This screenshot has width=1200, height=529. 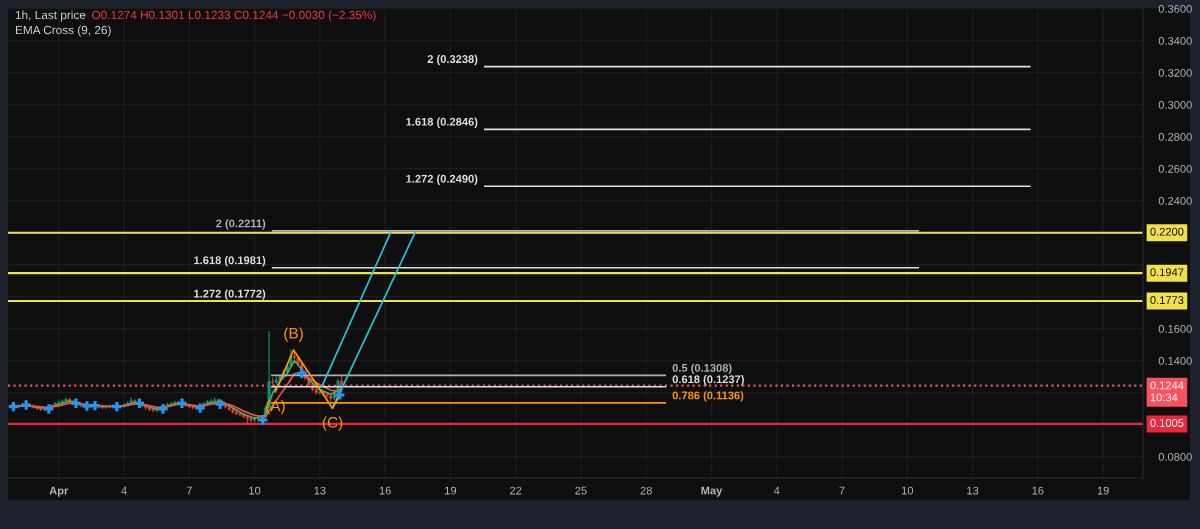 I want to click on x-tick-label: 25, so click(x=581, y=490).